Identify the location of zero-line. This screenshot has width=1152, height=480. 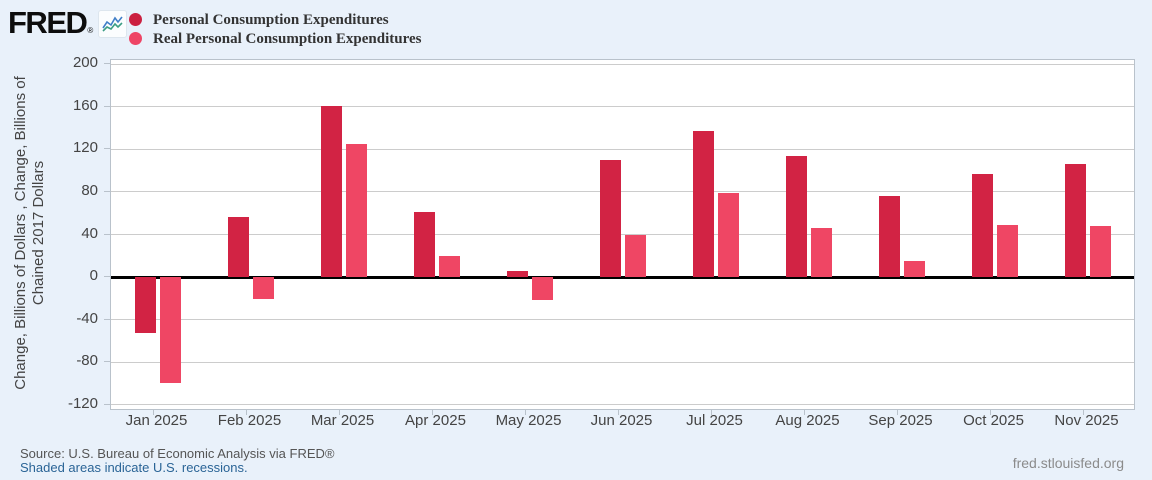
(622, 277).